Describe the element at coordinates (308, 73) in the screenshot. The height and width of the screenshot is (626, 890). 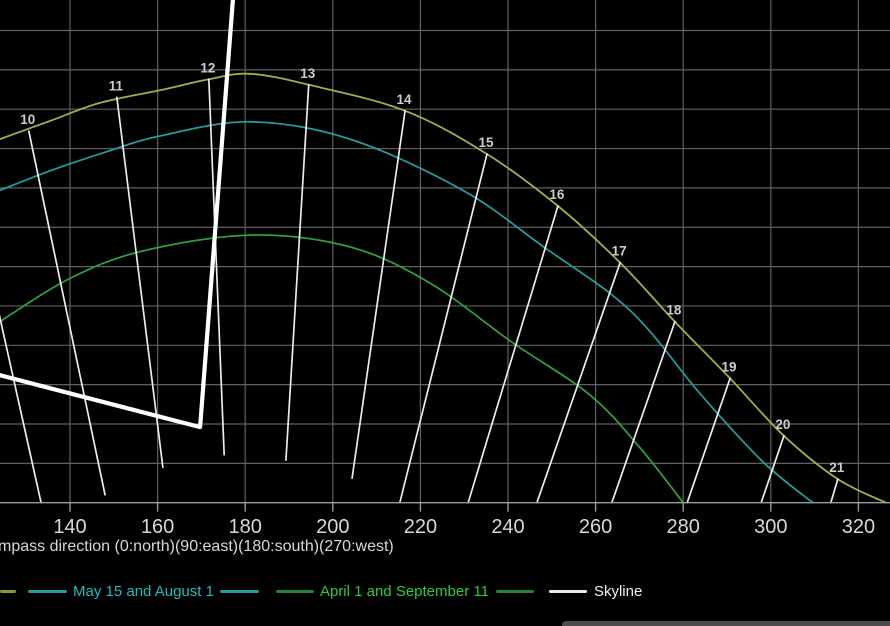
I see `hour-label-13: 13` at that location.